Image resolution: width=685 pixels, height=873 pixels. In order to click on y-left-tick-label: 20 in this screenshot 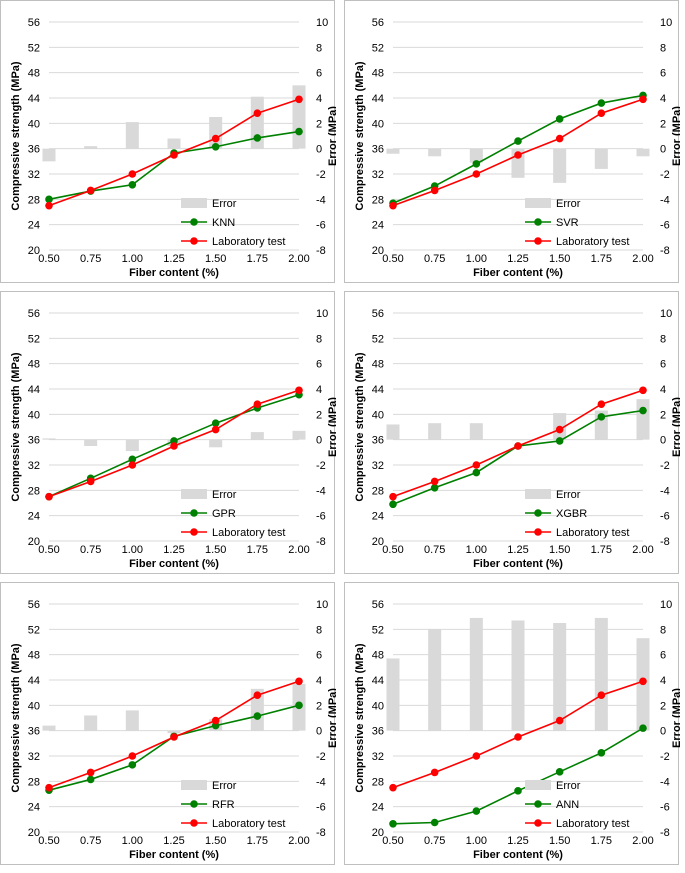, I will do `click(34, 833)`.